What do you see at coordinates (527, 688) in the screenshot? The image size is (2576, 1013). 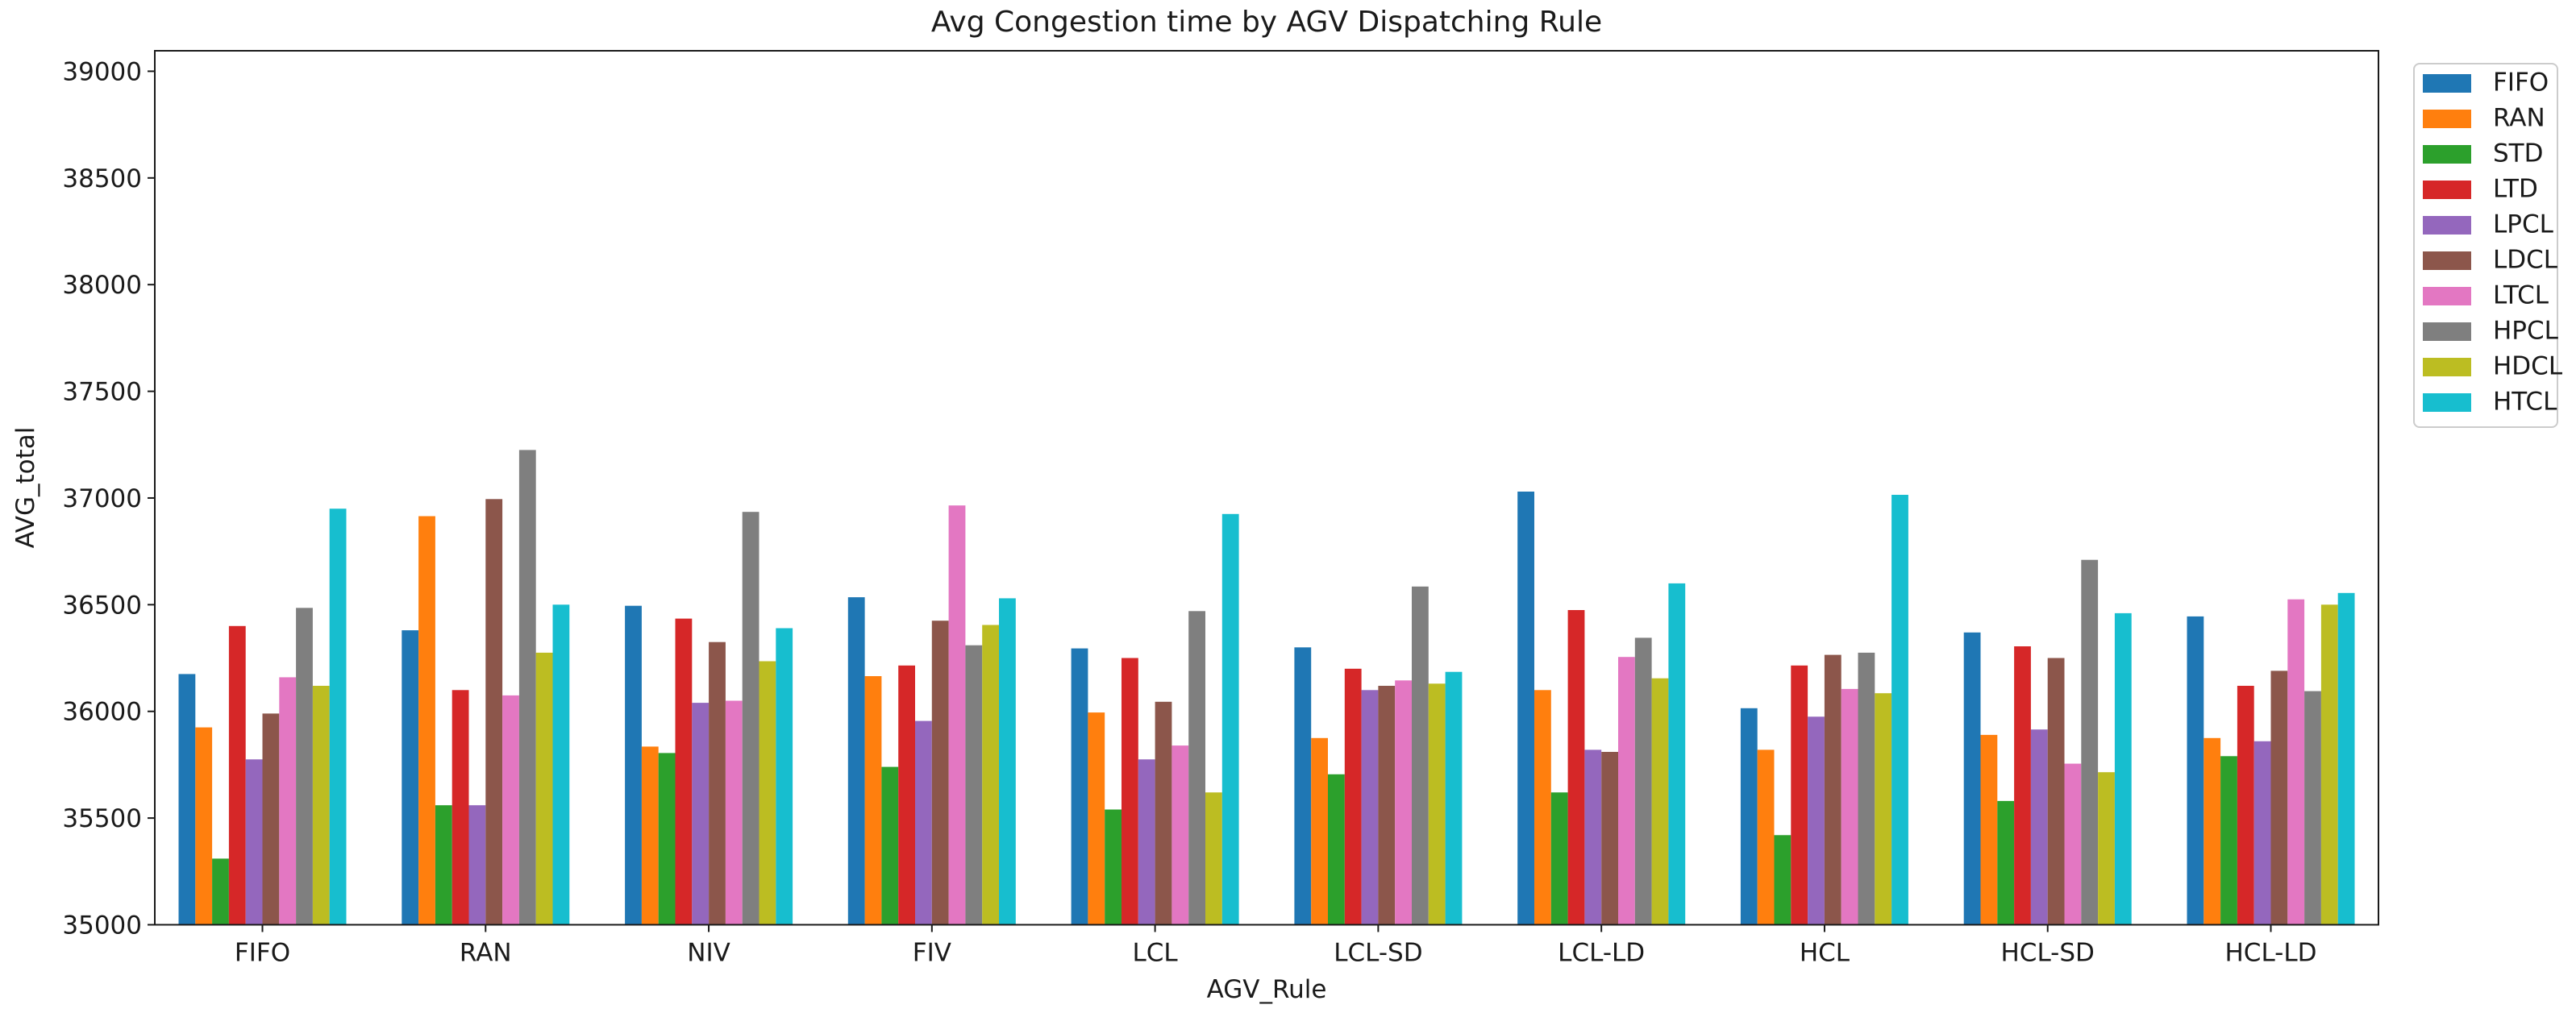 I see `bar-RAN-HPCL` at bounding box center [527, 688].